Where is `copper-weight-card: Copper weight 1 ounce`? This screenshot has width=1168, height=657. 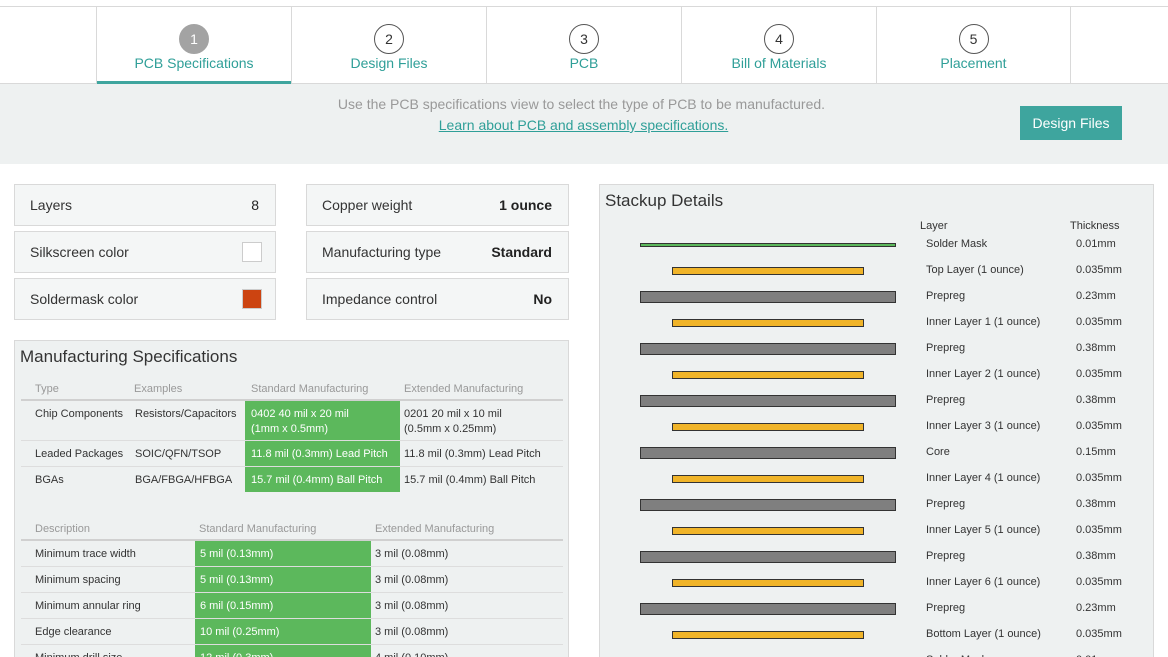
copper-weight-card: Copper weight 1 ounce is located at coordinates (437, 205).